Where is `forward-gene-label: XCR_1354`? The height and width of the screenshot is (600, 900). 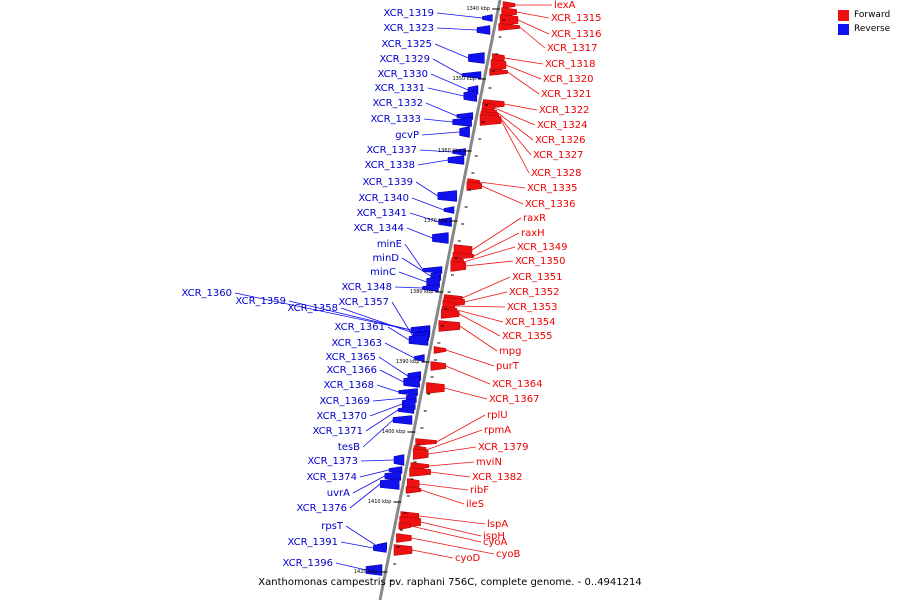
forward-gene-label: XCR_1354 is located at coordinates (530, 322).